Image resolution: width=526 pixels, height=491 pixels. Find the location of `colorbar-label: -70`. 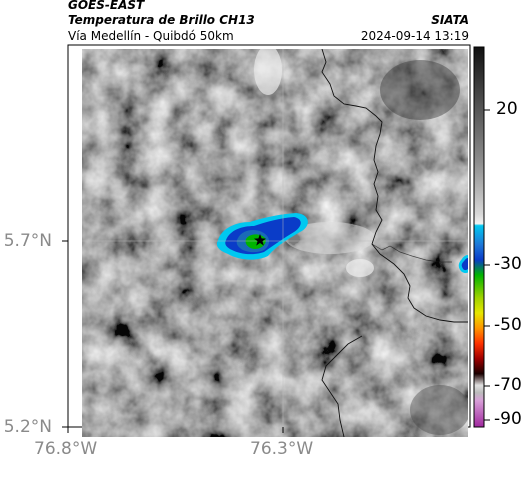

colorbar-label: -70 is located at coordinates (508, 385).